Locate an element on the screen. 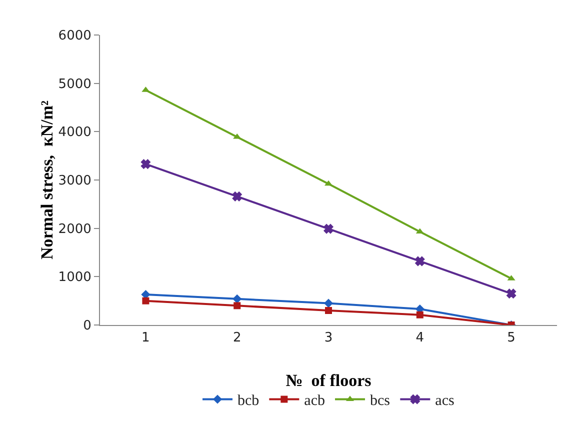 The width and height of the screenshot is (577, 428). x-tick-label: 2 is located at coordinates (237, 338).